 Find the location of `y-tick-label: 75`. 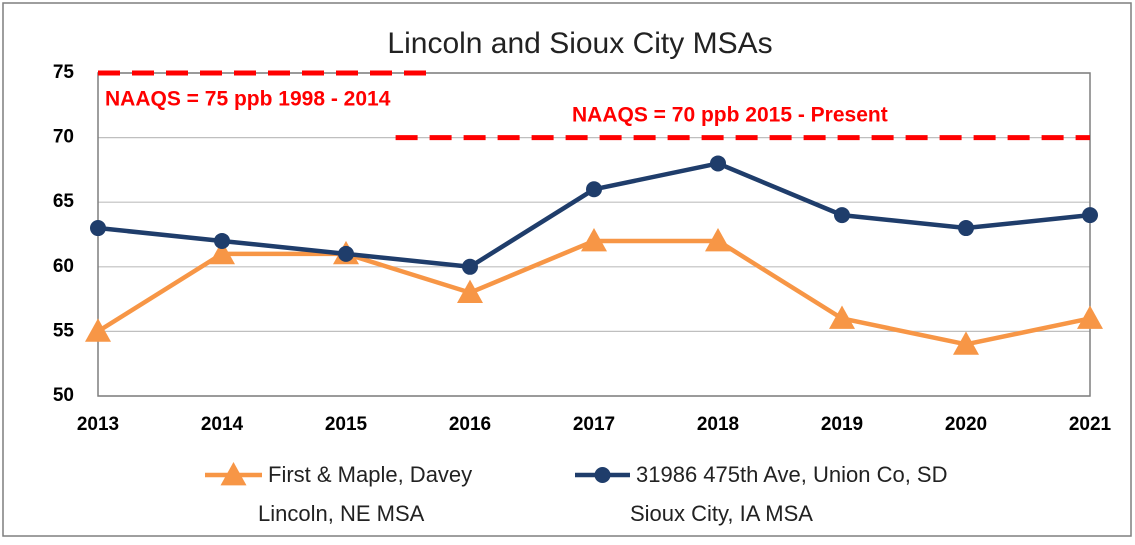

y-tick-label: 75 is located at coordinates (64, 72).